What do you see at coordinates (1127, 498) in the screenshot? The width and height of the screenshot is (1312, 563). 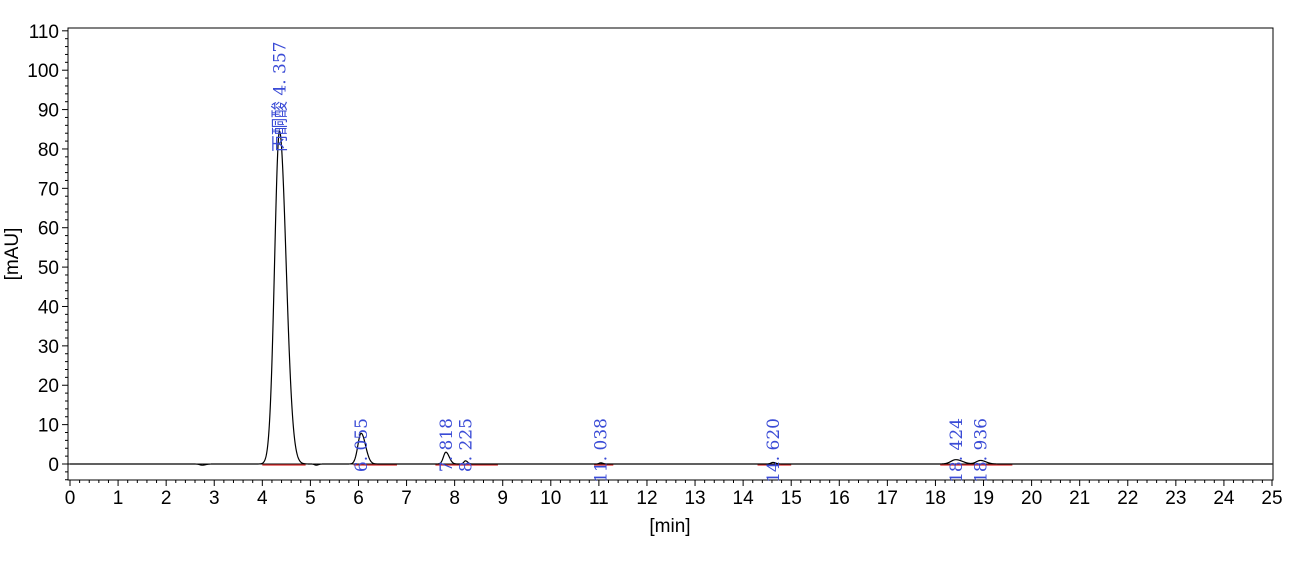 I see `x-tick-label: 22` at bounding box center [1127, 498].